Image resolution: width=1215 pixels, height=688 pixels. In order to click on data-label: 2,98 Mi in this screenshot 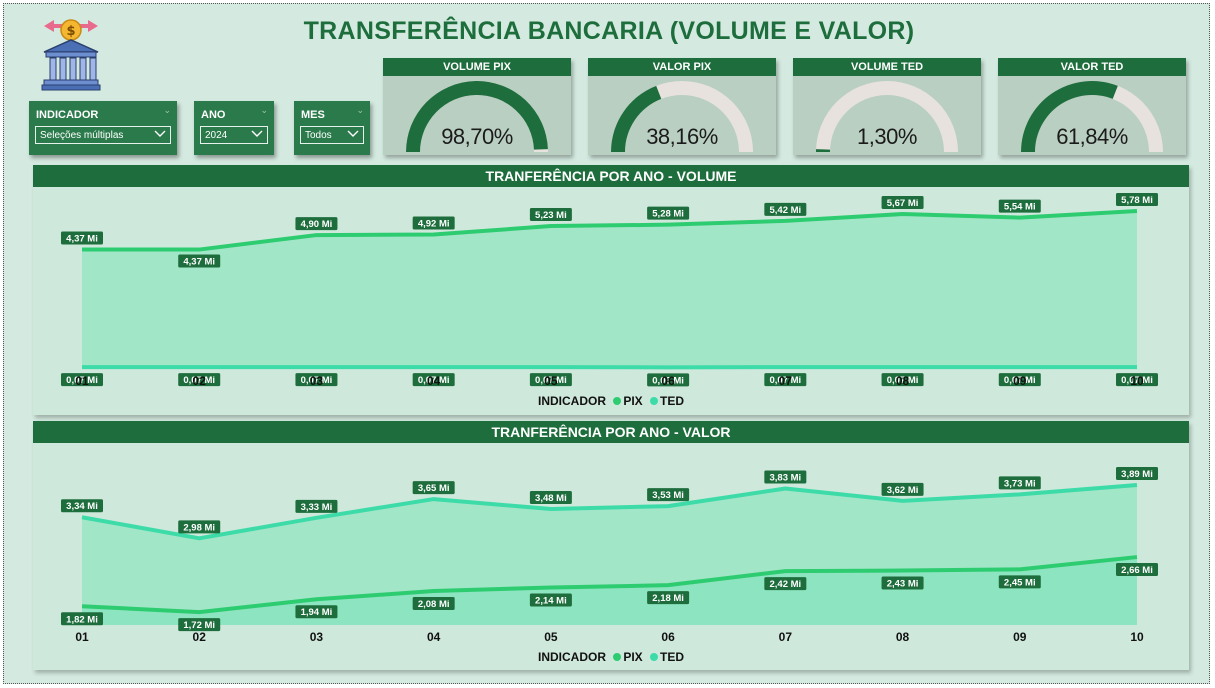, I will do `click(199, 527)`.